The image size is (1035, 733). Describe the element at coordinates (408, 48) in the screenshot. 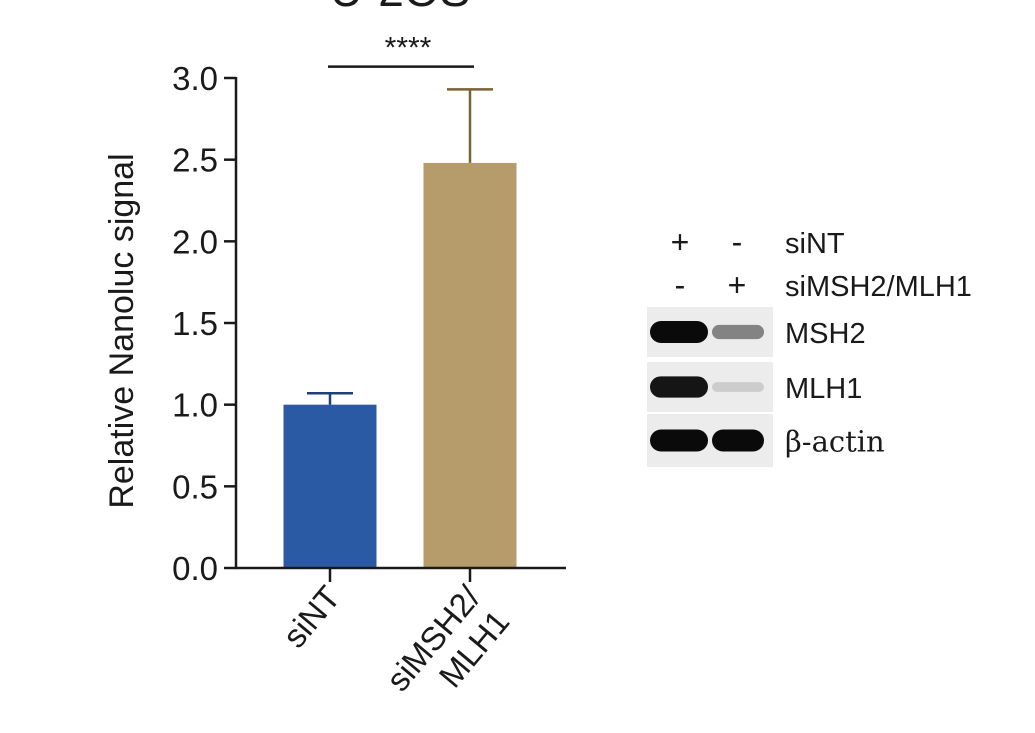

I see `significance-label: ****` at that location.